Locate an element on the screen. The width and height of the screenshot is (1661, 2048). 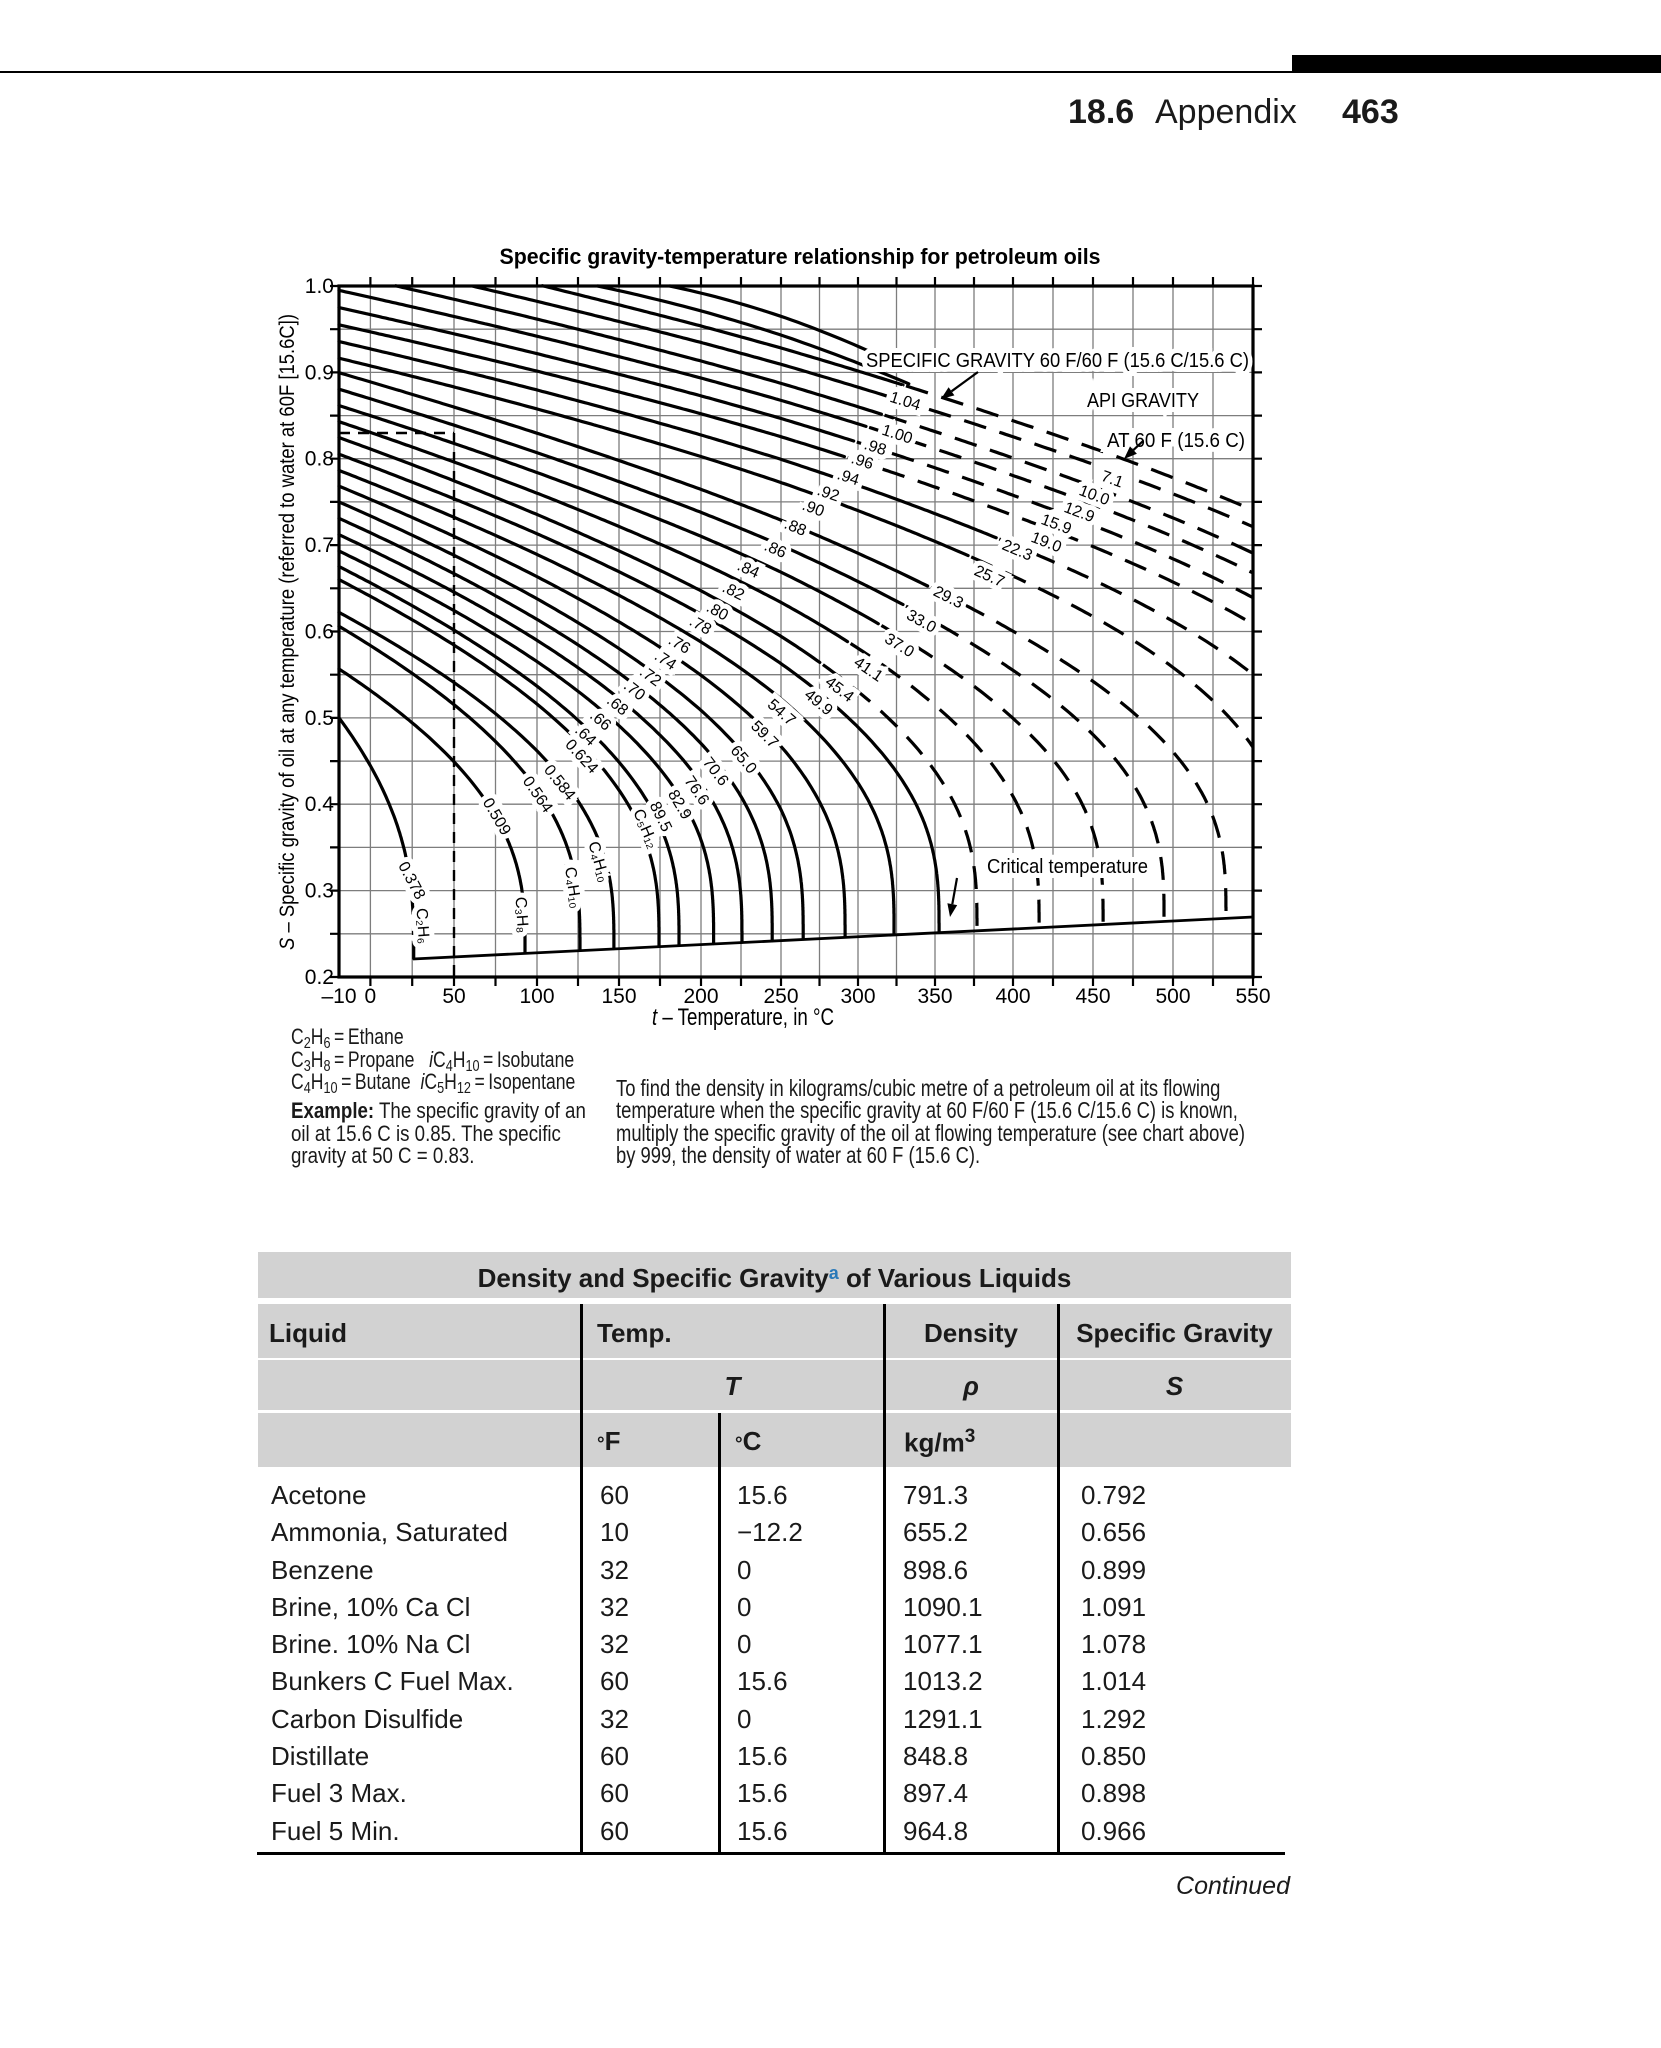
svg-text: .88 is located at coordinates (795, 528).